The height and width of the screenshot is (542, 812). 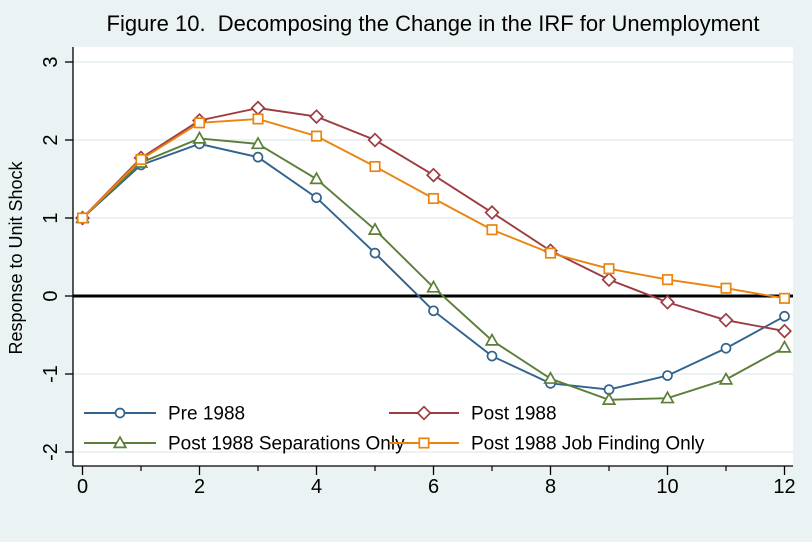 I want to click on legend-label: Post 1988 Job Finding Only, so click(x=588, y=444).